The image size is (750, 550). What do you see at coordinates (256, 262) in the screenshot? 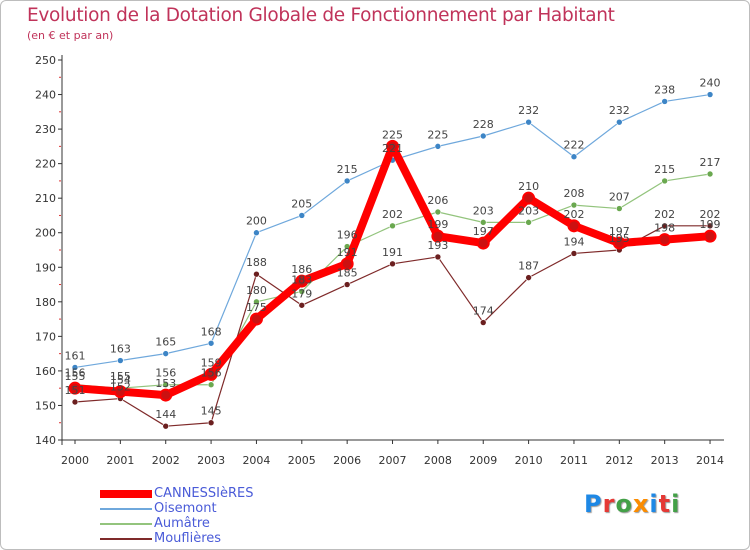
I see `data-label: 188` at bounding box center [256, 262].